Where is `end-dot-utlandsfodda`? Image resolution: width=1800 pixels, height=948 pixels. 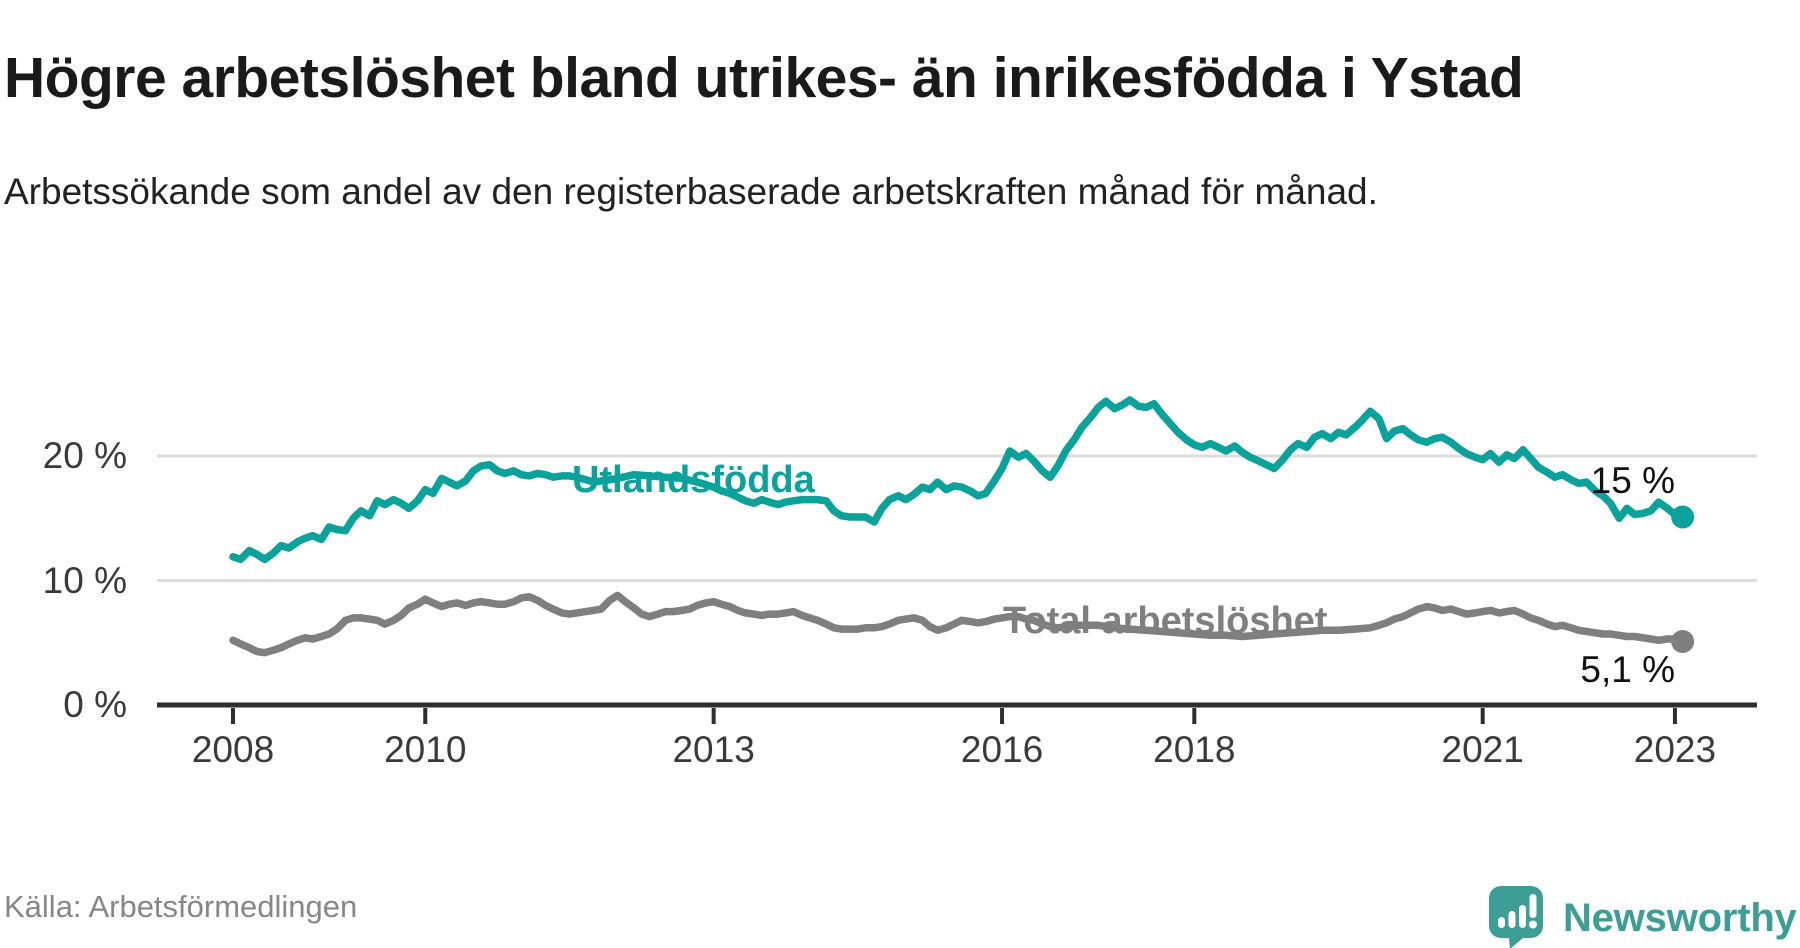
end-dot-utlandsfodda is located at coordinates (1683, 517).